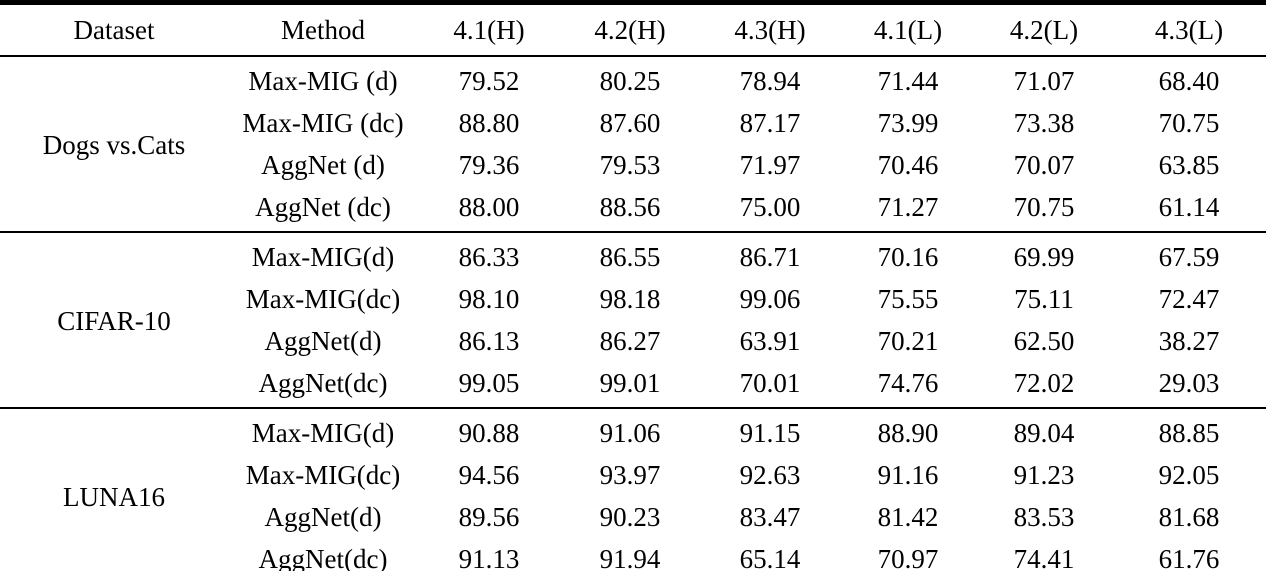  Describe the element at coordinates (489, 122) in the screenshot. I see `value-cell: 88.80` at that location.